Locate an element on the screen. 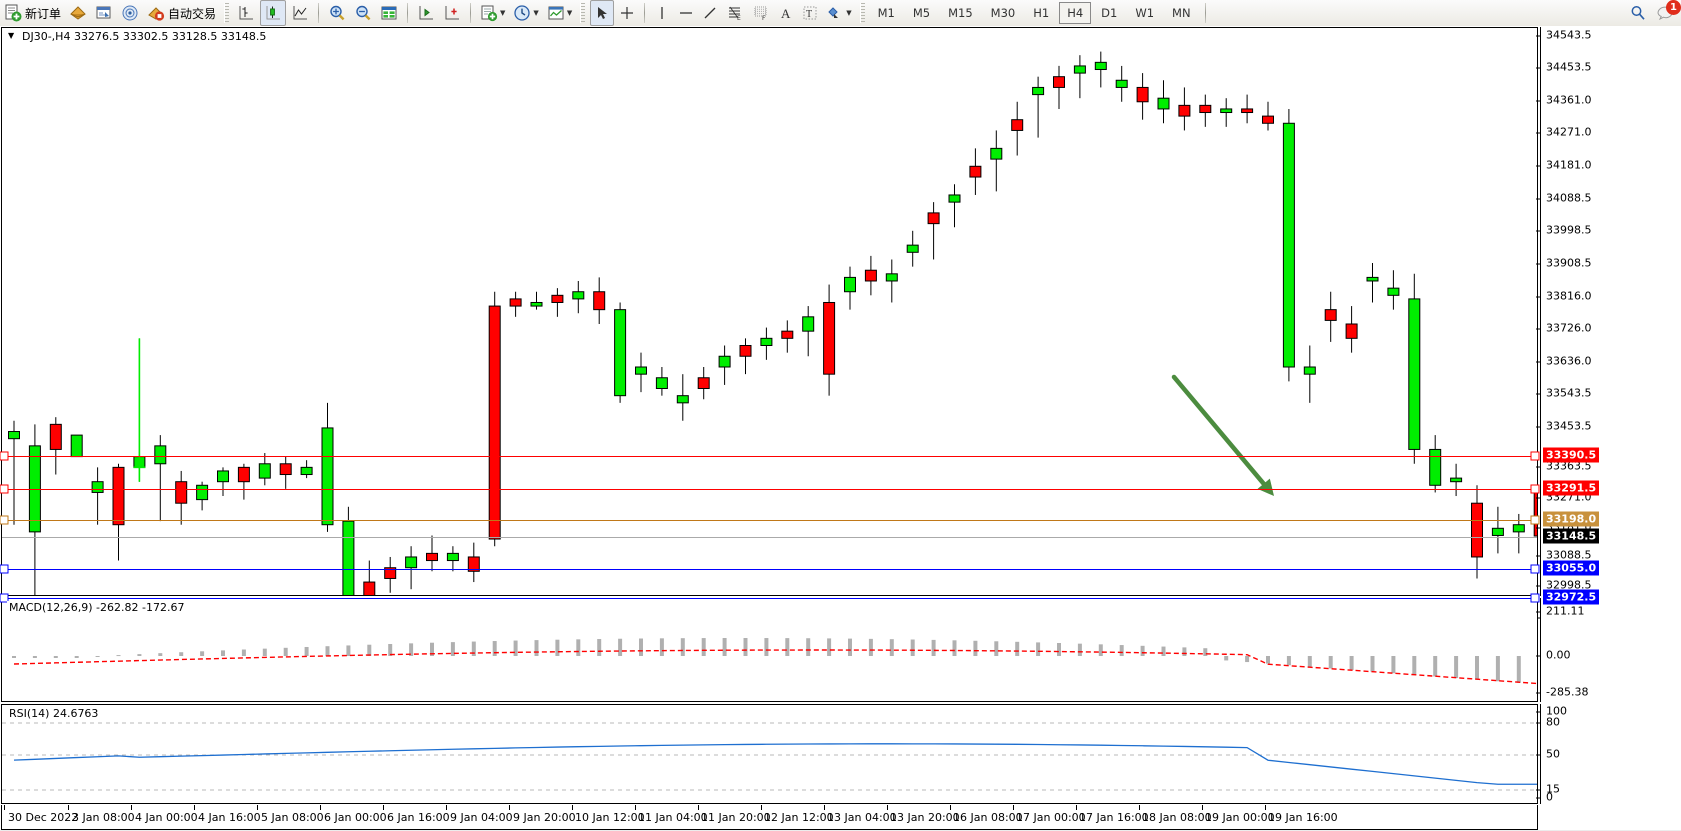 The height and width of the screenshot is (831, 1681). trendline-tool-button is located at coordinates (710, 13).